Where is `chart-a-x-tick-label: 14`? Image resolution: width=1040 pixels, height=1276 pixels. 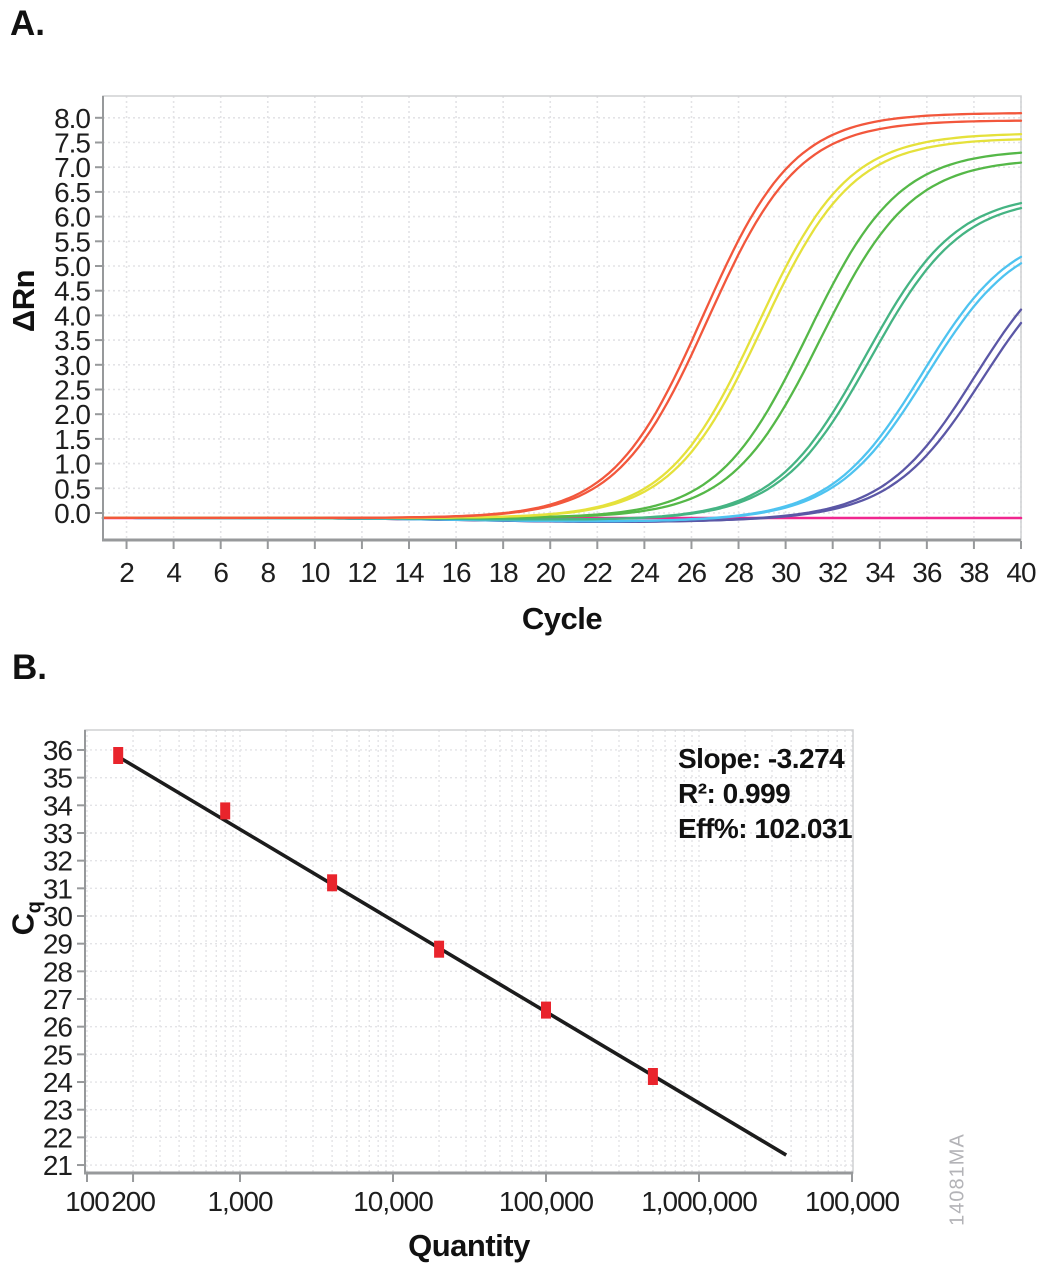 chart-a-x-tick-label: 14 is located at coordinates (409, 572).